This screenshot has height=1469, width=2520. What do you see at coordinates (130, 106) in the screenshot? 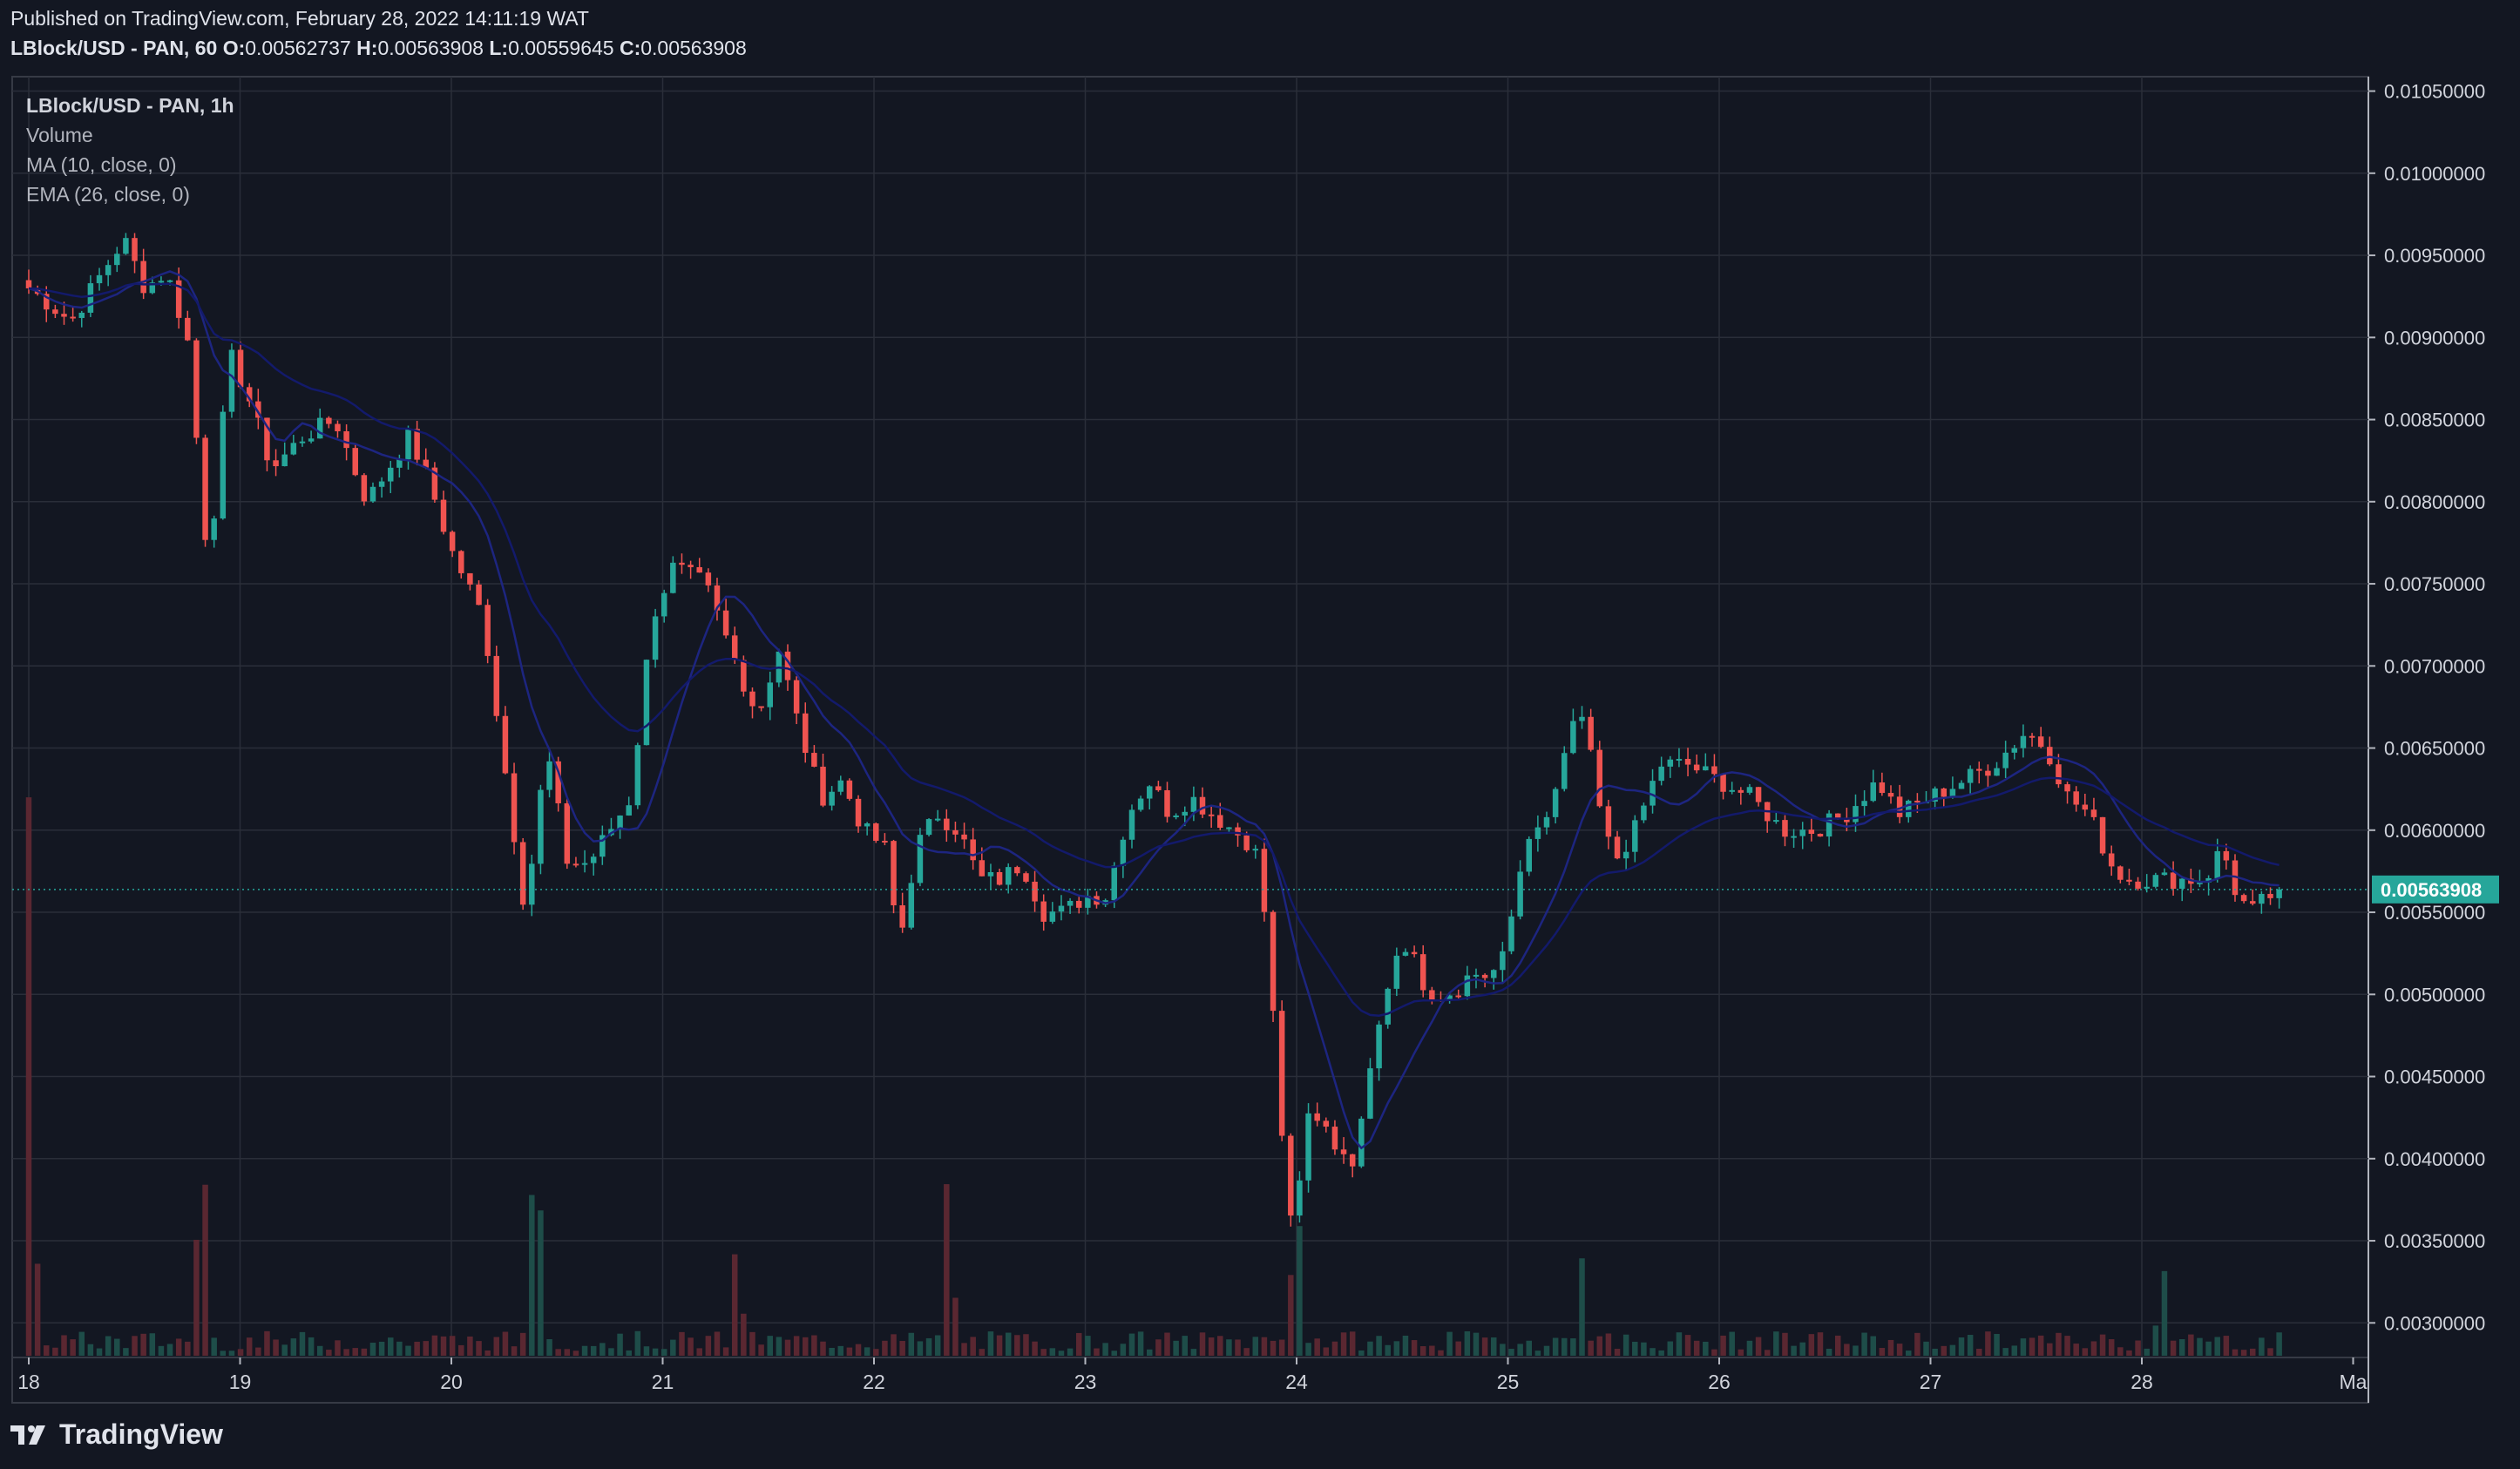
I see `legend-title: LBlock/USD - PAN, 1h` at bounding box center [130, 106].